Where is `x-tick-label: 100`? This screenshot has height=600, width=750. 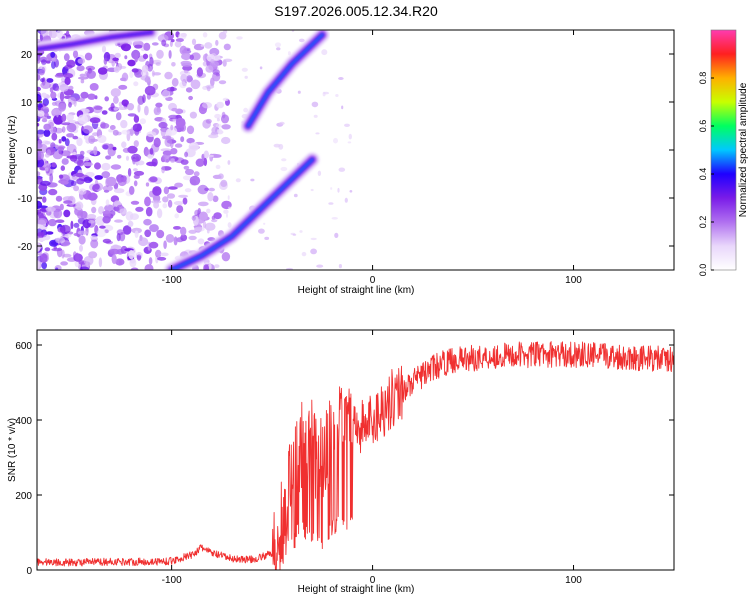 x-tick-label: 100 is located at coordinates (573, 580).